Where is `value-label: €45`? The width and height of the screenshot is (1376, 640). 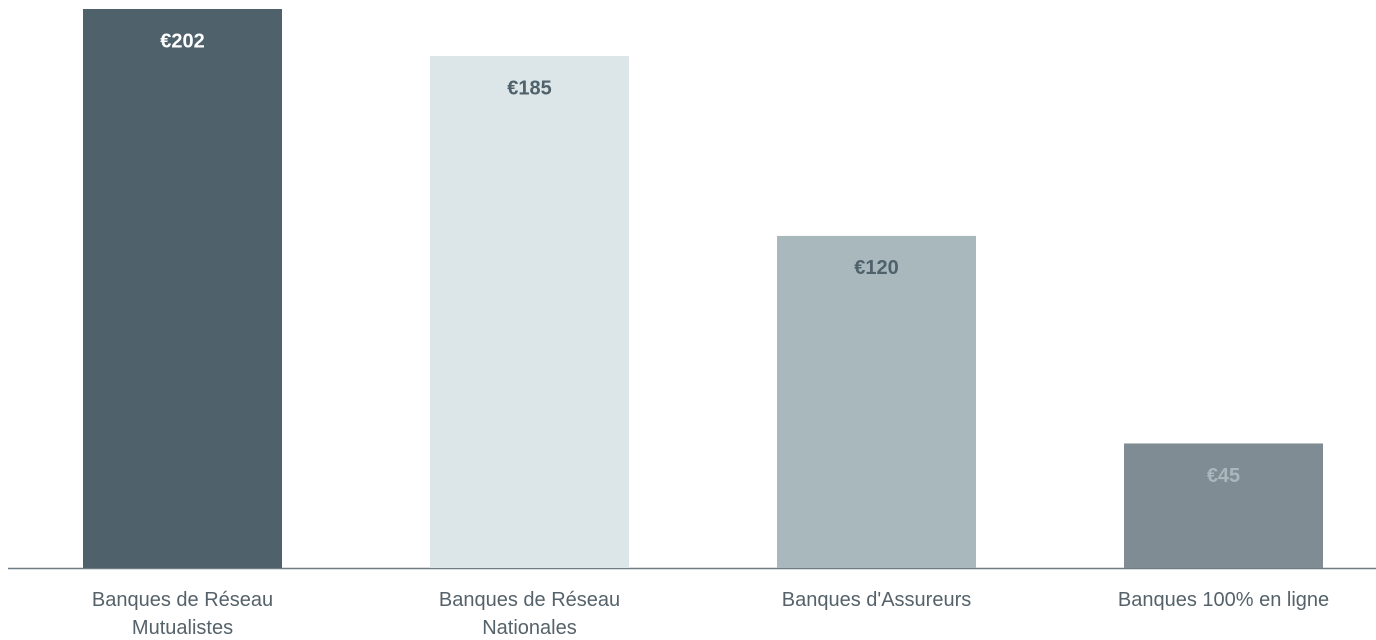
value-label: €45 is located at coordinates (1223, 476).